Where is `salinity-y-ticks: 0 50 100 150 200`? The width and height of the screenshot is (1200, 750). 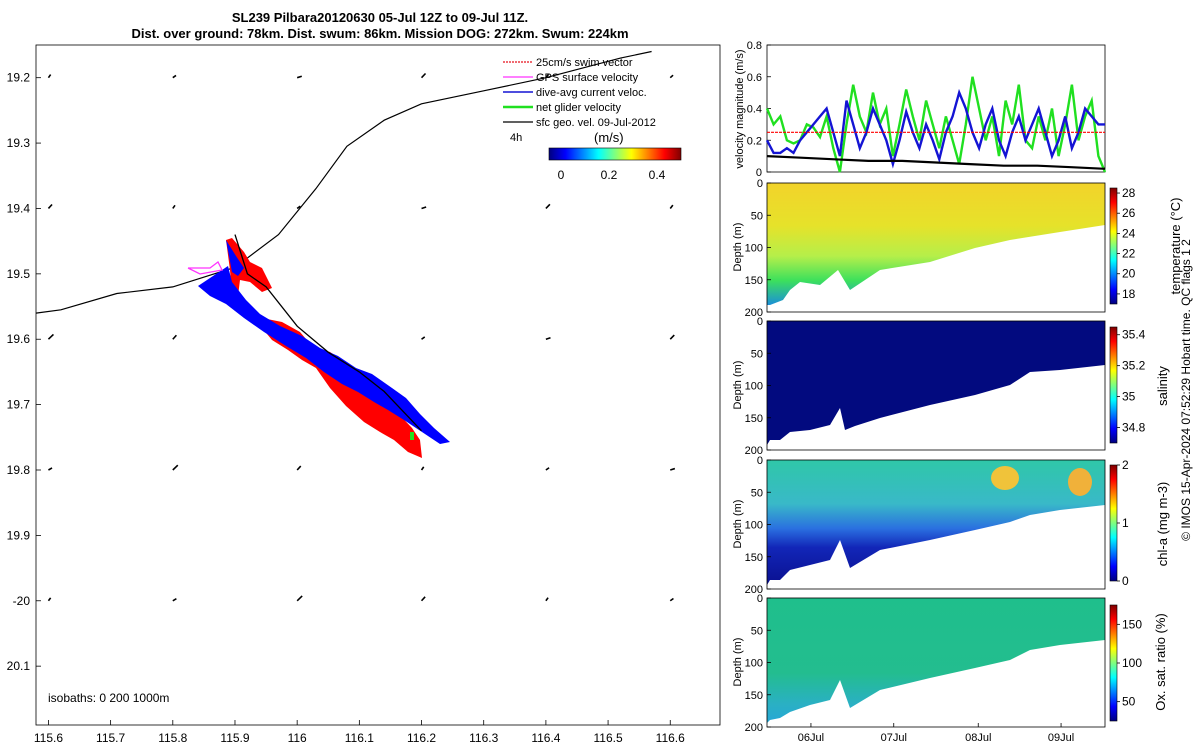
salinity-y-ticks: 0 50 100 150 200 is located at coordinates (758, 386).